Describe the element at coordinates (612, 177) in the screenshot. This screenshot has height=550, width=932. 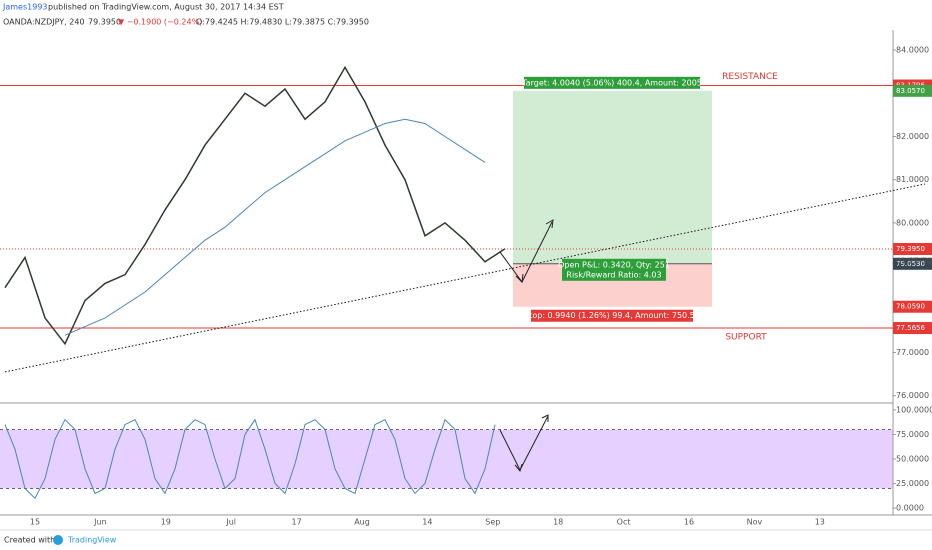
I see `target-zone` at that location.